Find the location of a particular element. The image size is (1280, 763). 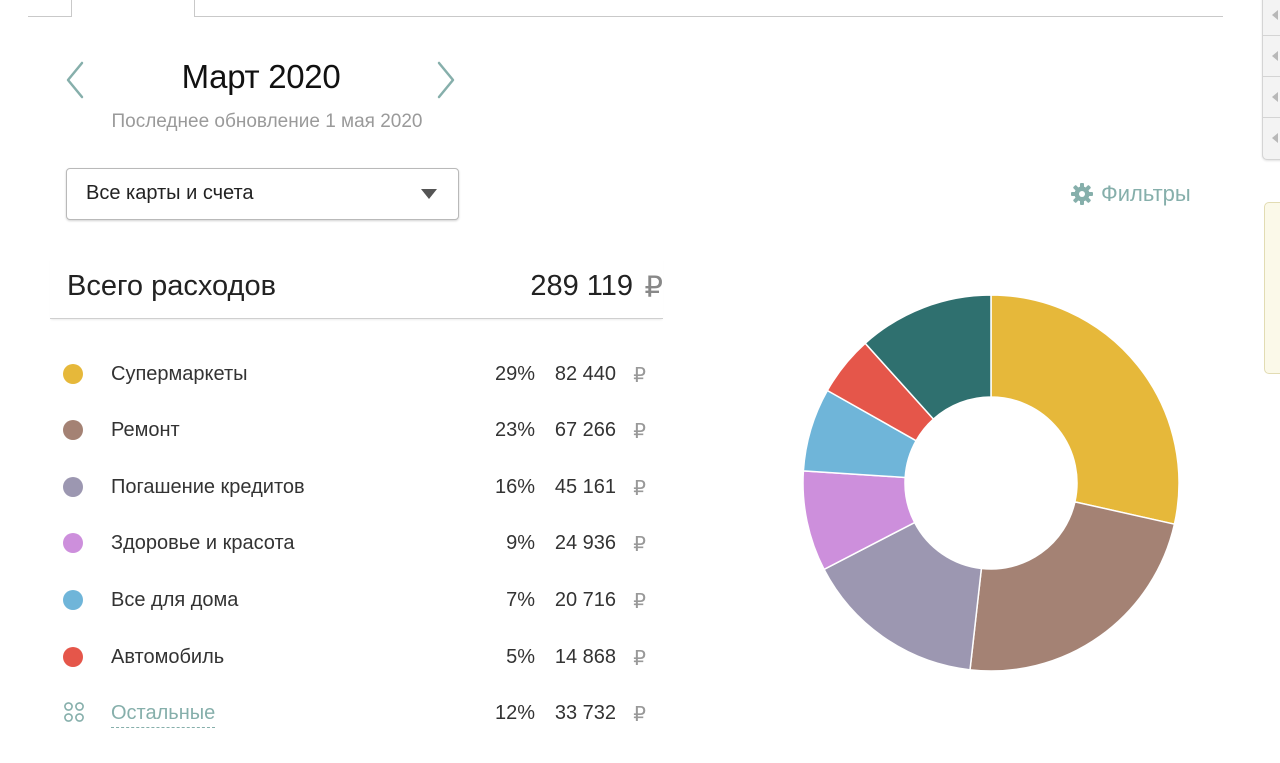

category-name: Автомобиль is located at coordinates (168, 657).